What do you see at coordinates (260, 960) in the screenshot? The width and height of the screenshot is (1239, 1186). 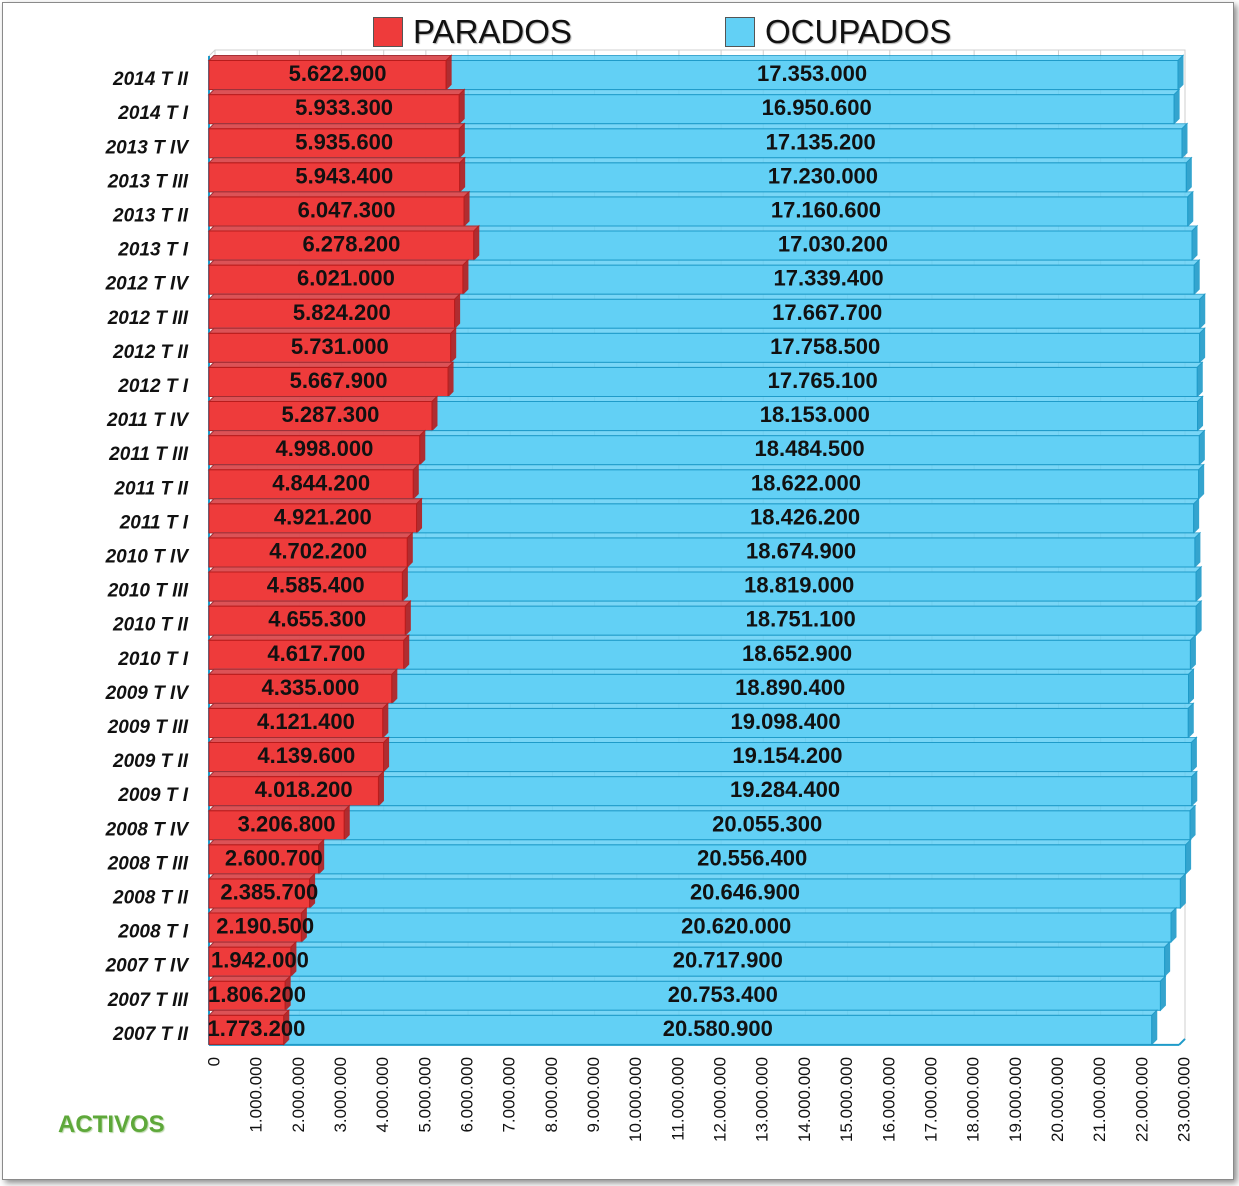 I see `data-label-parados: 1.942.000` at bounding box center [260, 960].